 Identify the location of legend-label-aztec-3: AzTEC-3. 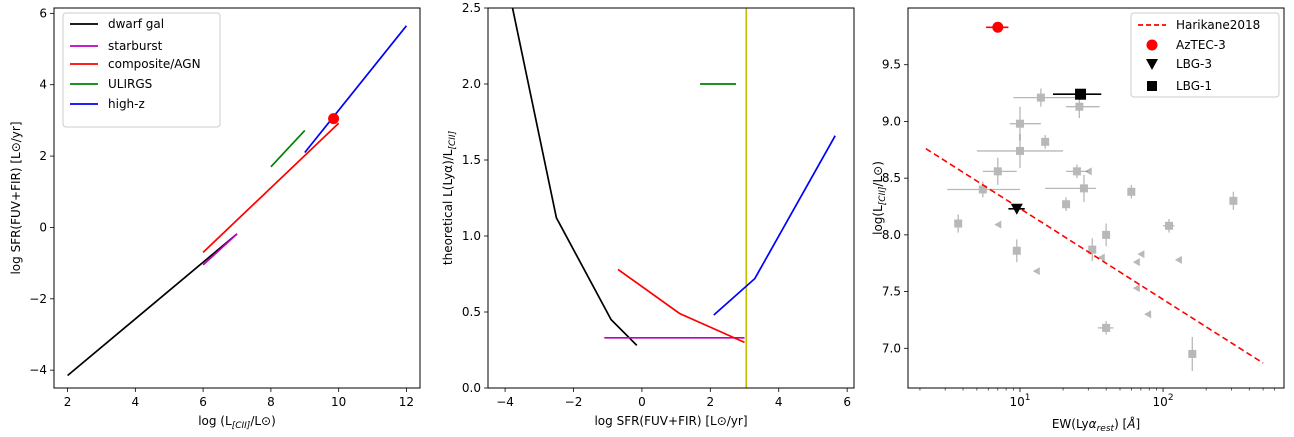
(1201, 45).